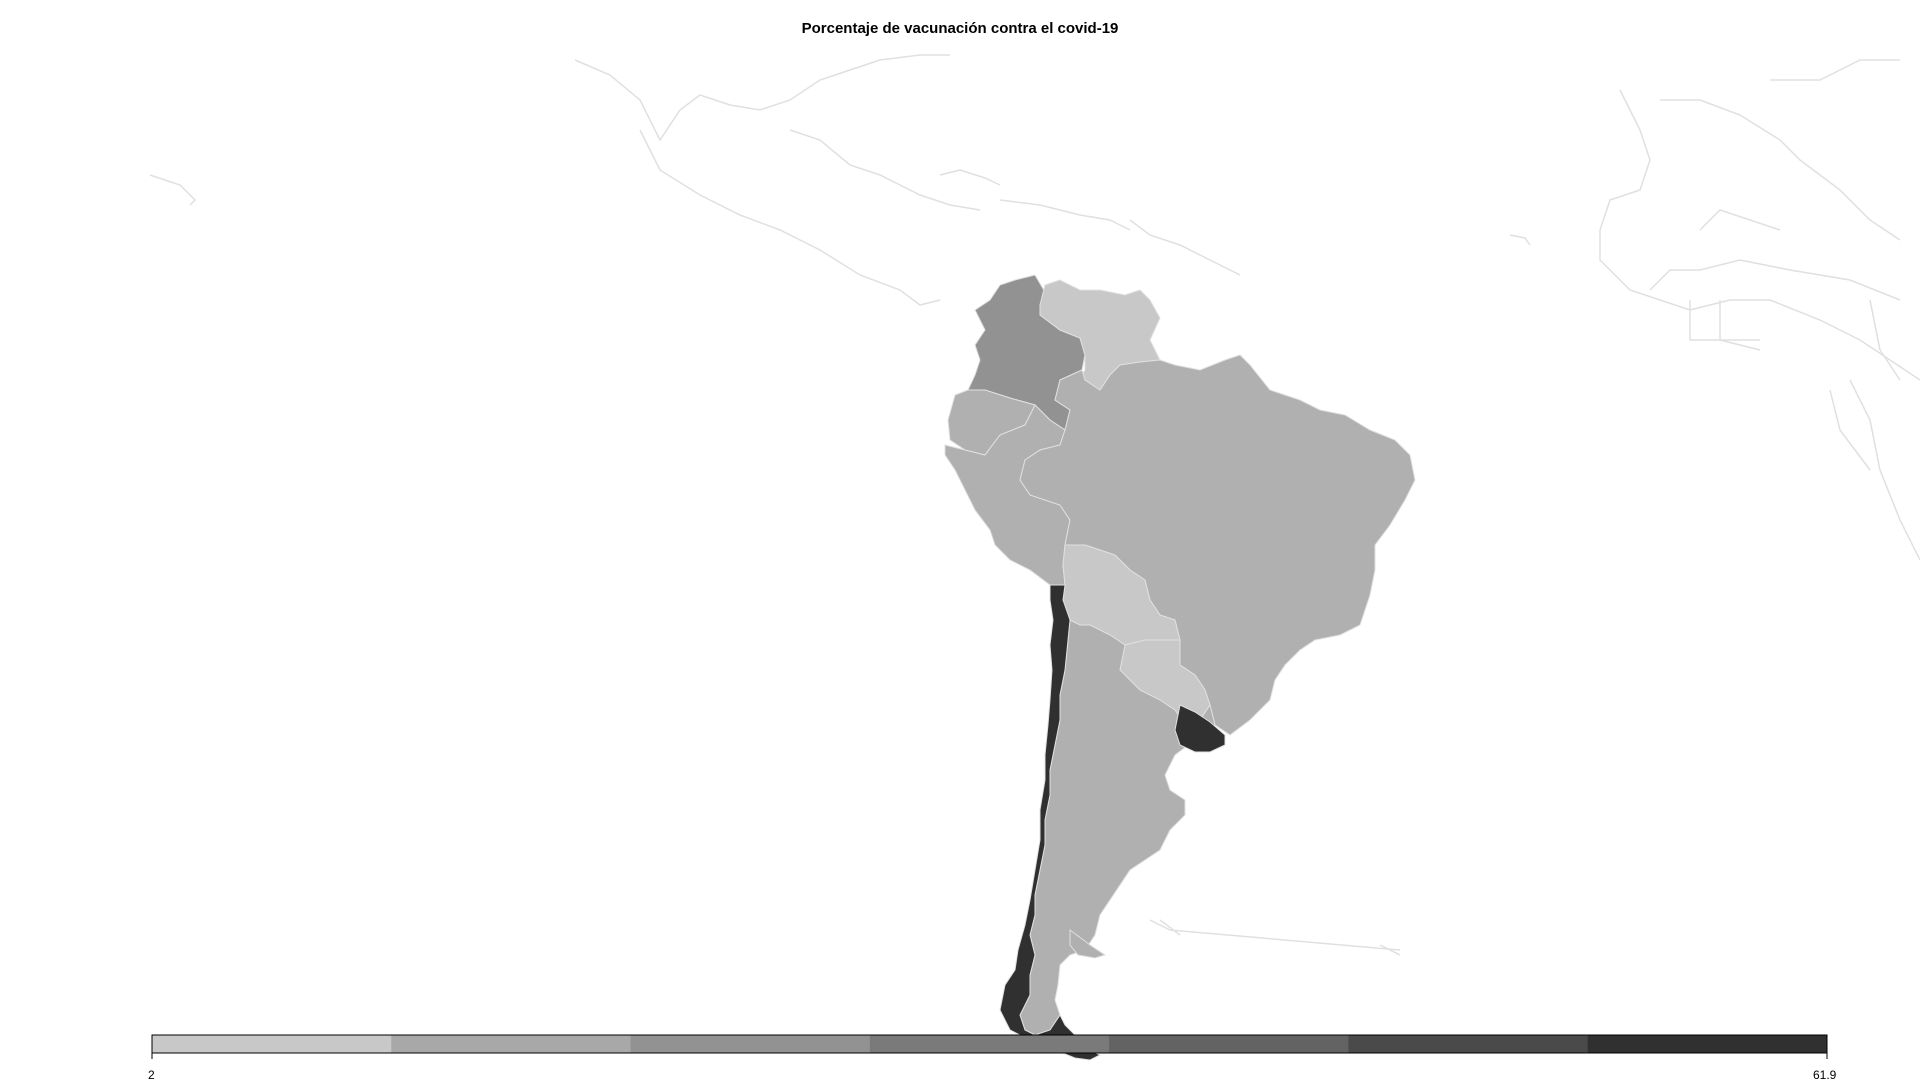  I want to click on legend-max-label: 61.9, so click(1825, 1075).